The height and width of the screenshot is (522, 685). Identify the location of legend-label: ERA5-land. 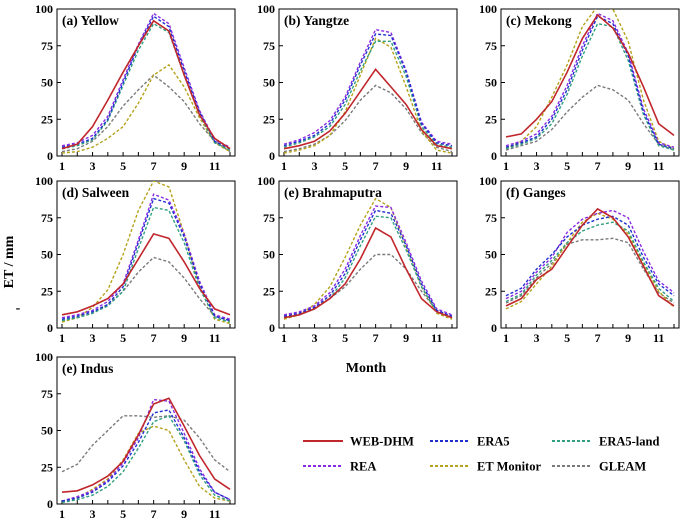
(629, 442).